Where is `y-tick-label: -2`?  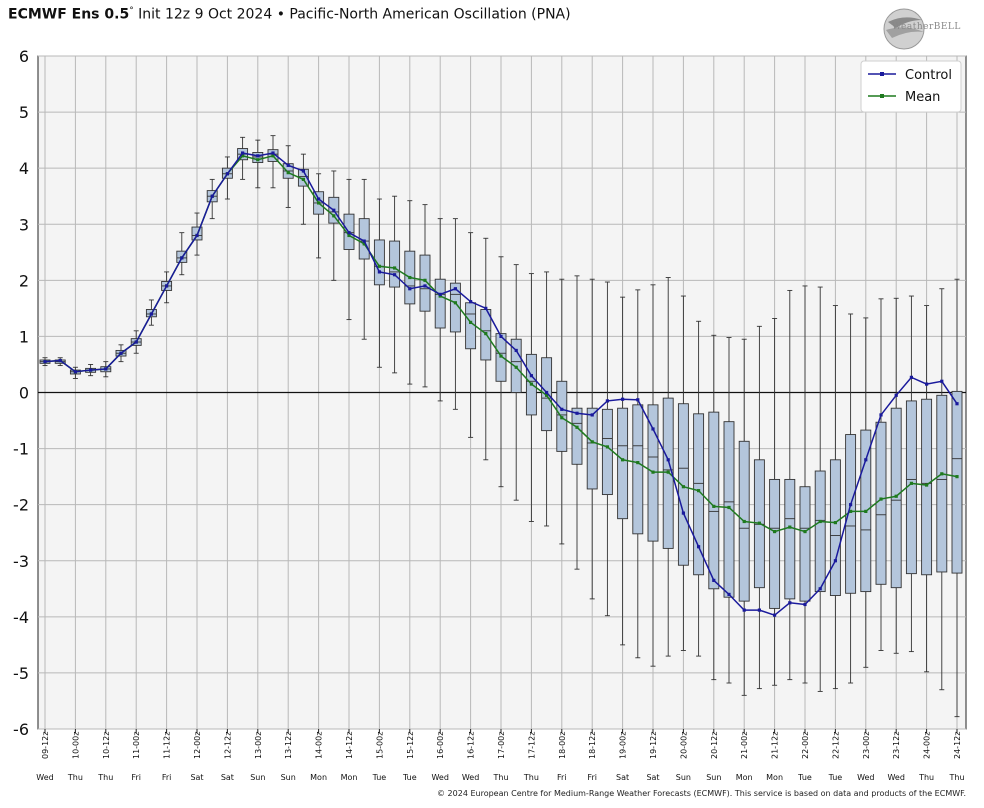
y-tick-label: -2 is located at coordinates (21, 505).